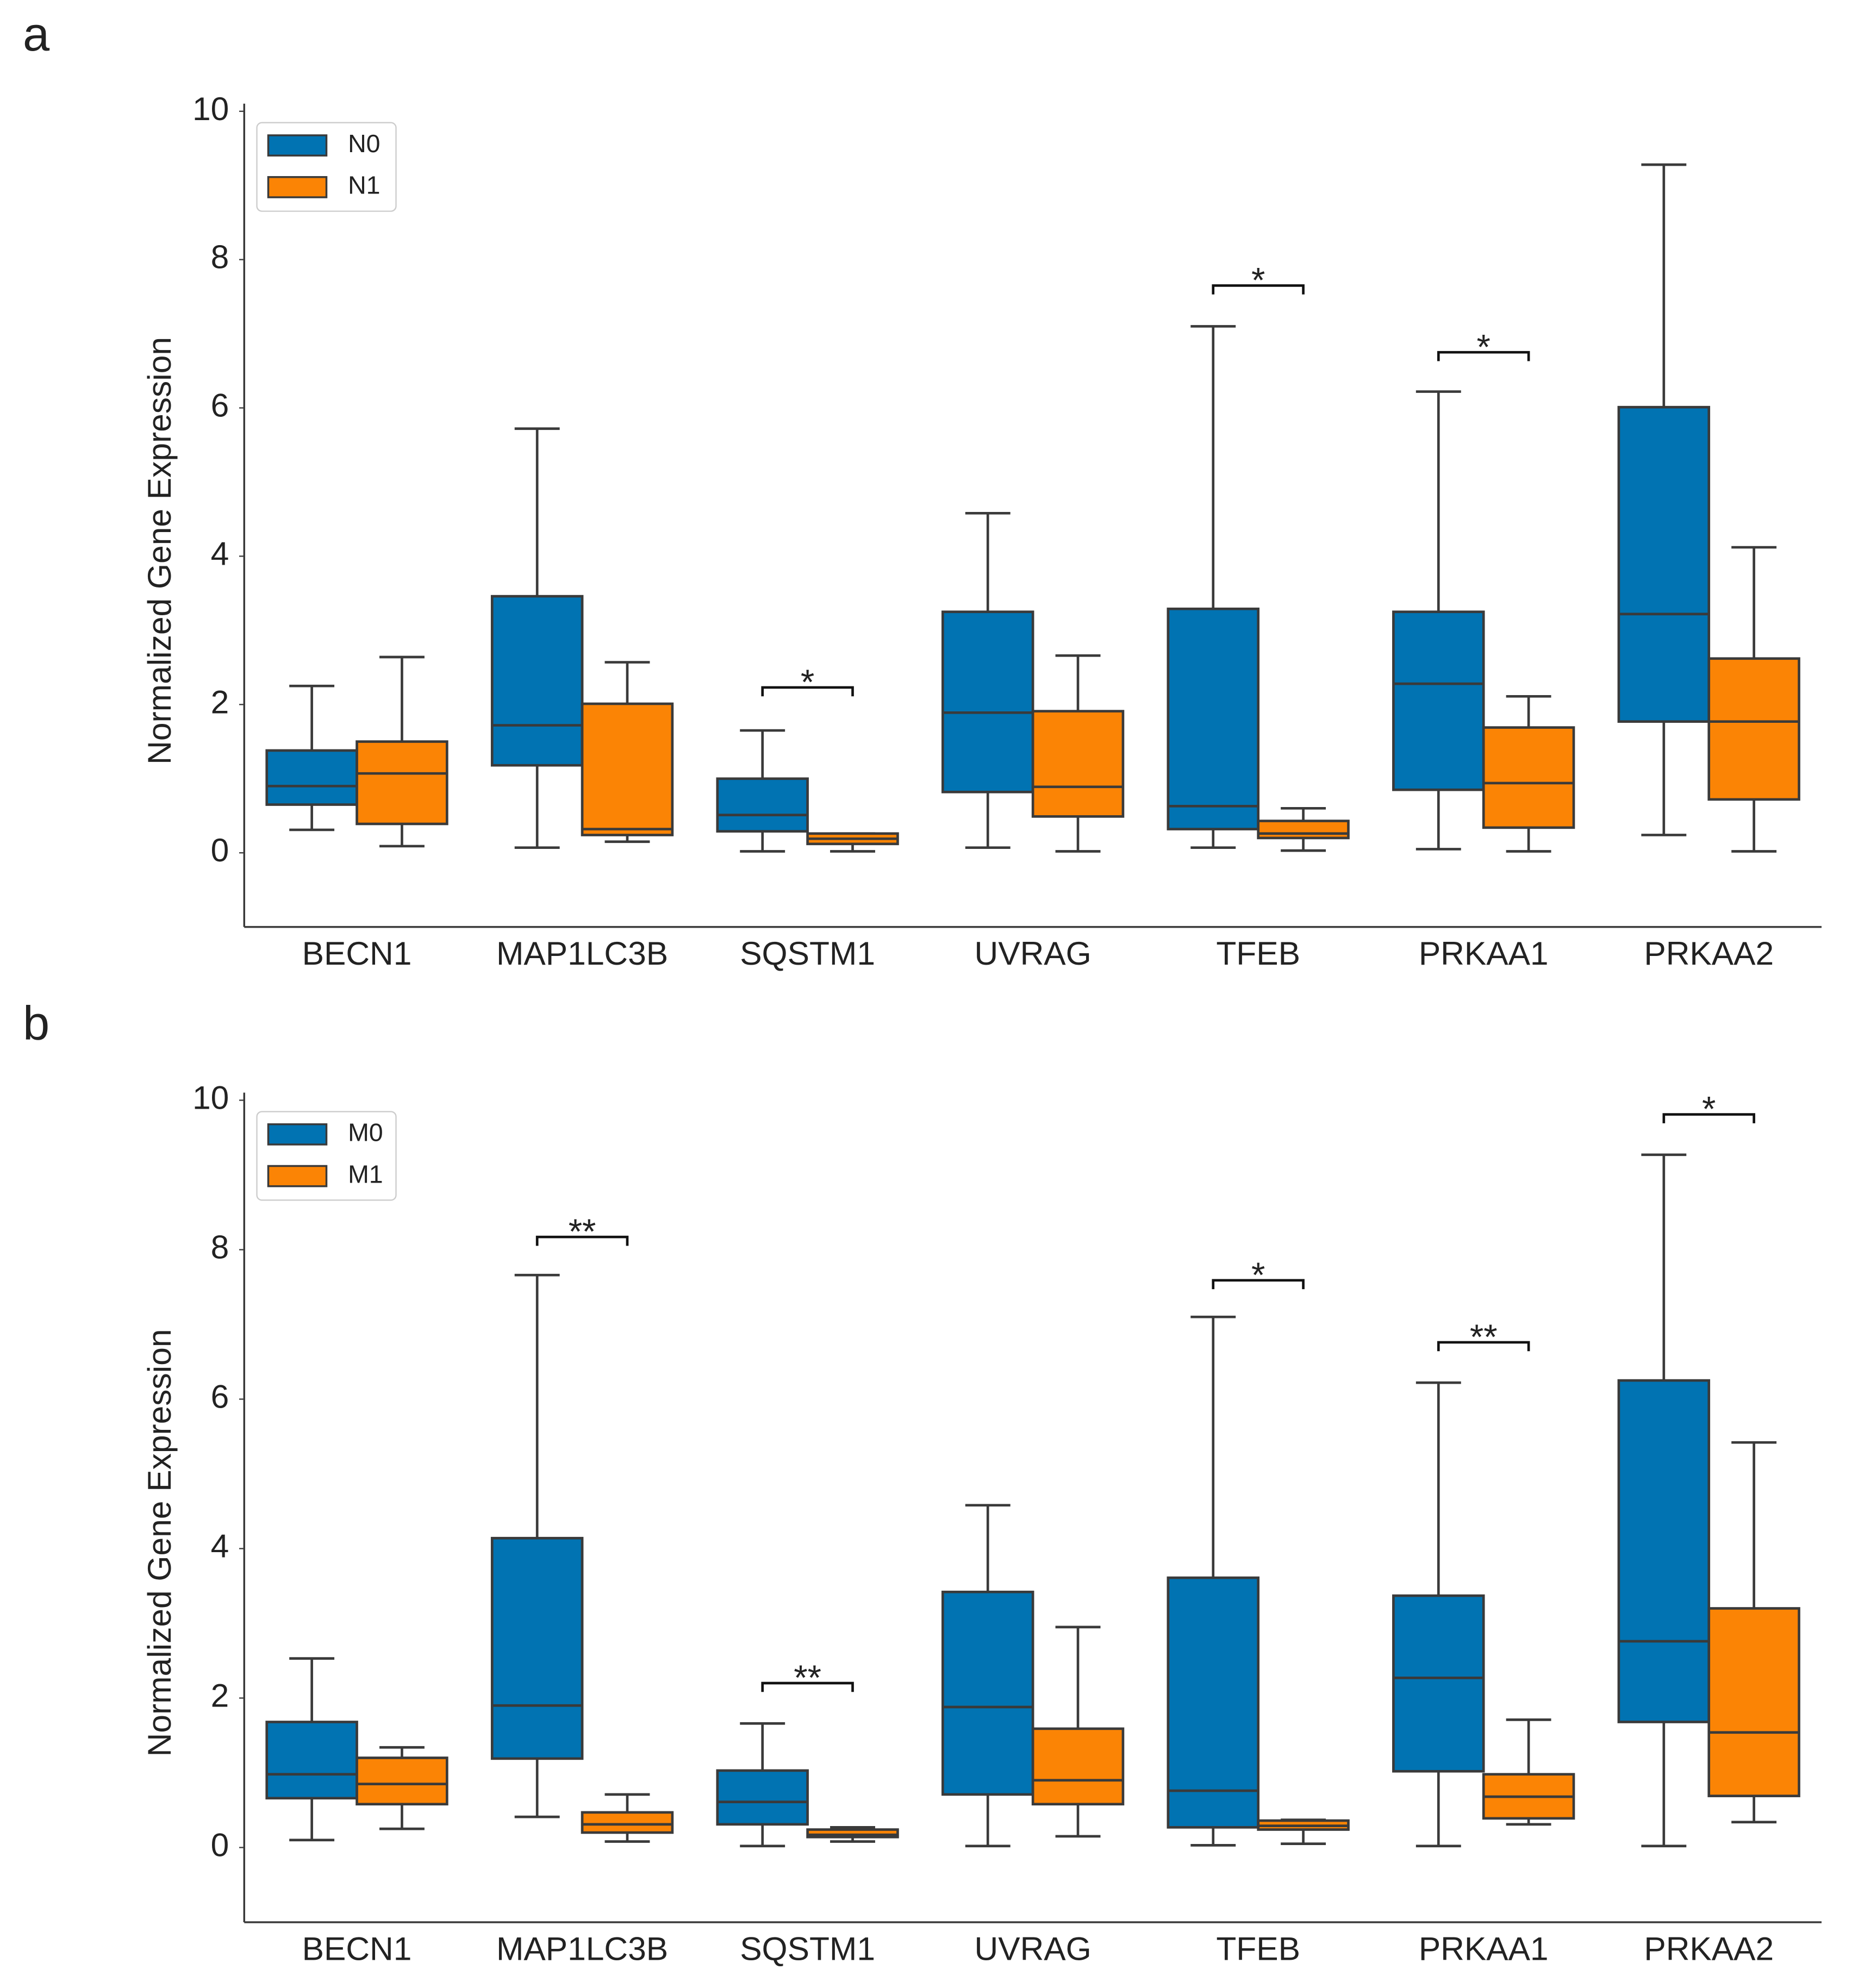  What do you see at coordinates (365, 1174) in the screenshot?
I see `legend-label: M1` at bounding box center [365, 1174].